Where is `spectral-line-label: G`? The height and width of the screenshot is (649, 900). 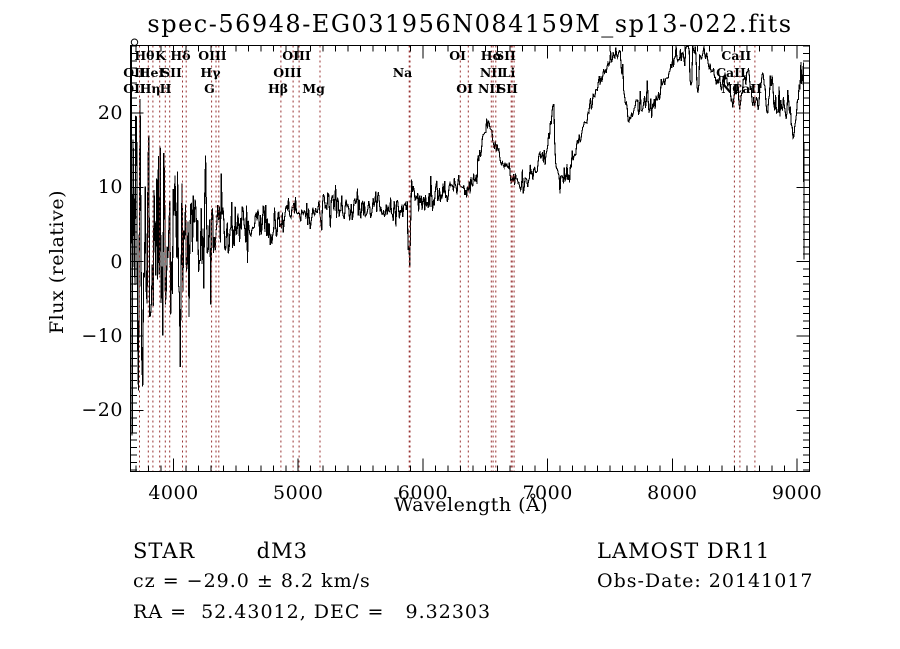 spectral-line-label: G is located at coordinates (209, 88).